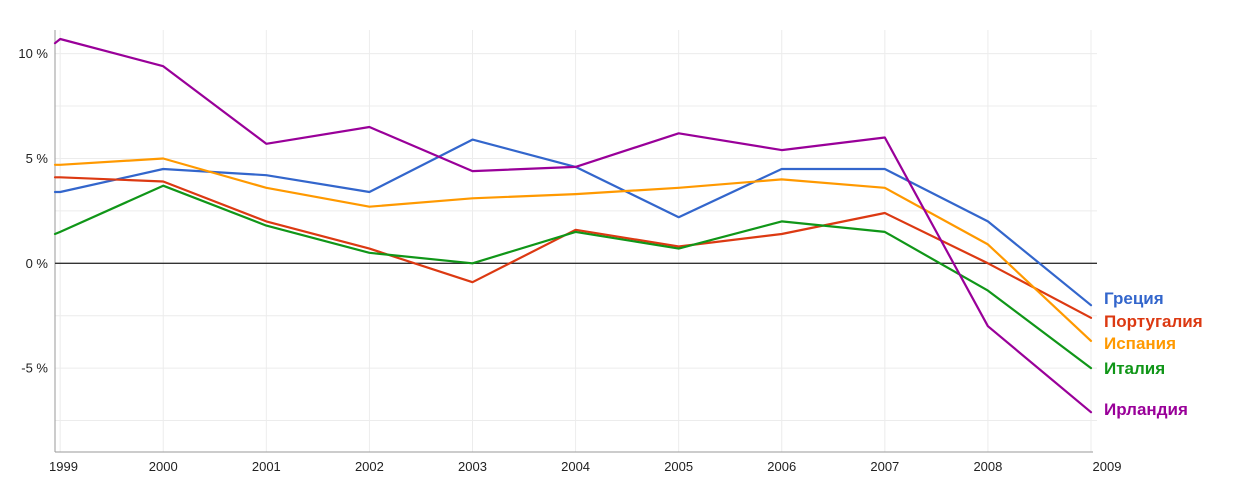 This screenshot has width=1253, height=493. What do you see at coordinates (1140, 343) in the screenshot?
I see `legend-label: Испания` at bounding box center [1140, 343].